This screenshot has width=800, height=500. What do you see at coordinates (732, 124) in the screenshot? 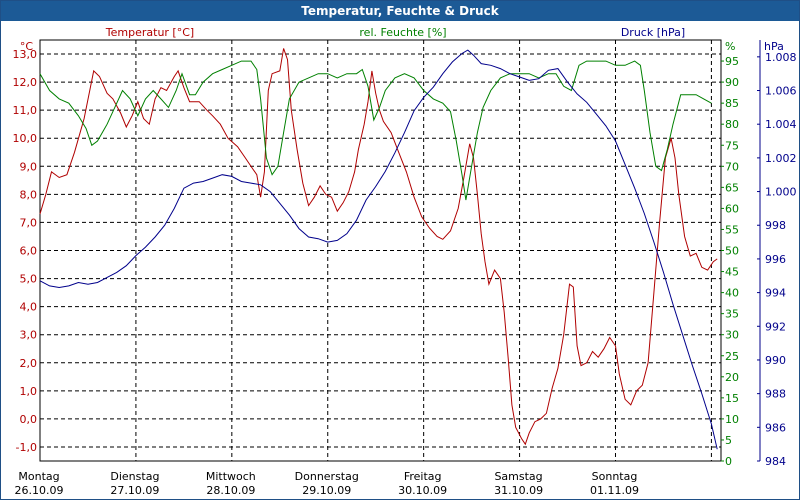
I see `humidity-tick-label: 80` at bounding box center [732, 124].